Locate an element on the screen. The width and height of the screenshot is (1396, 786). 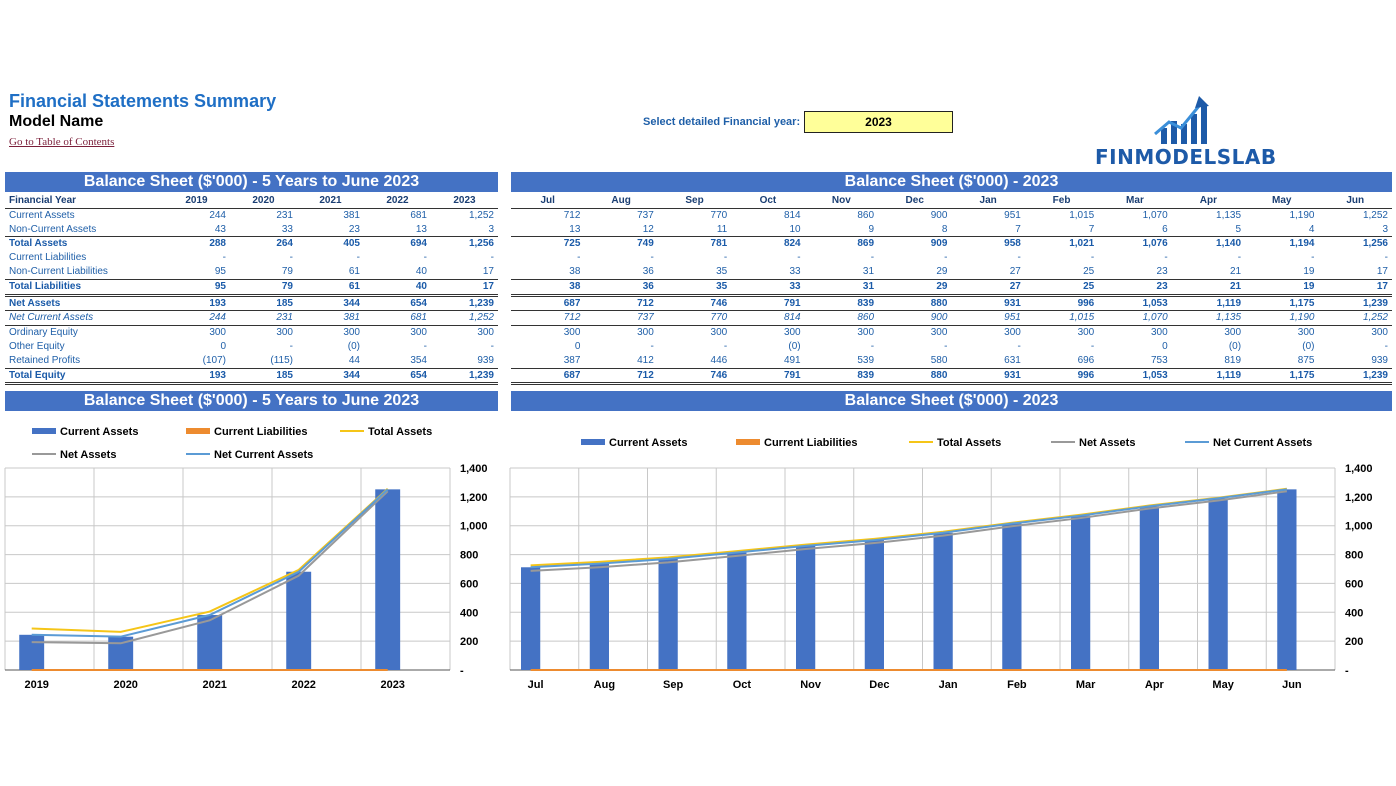
cell-value: 819 is located at coordinates (1208, 361).